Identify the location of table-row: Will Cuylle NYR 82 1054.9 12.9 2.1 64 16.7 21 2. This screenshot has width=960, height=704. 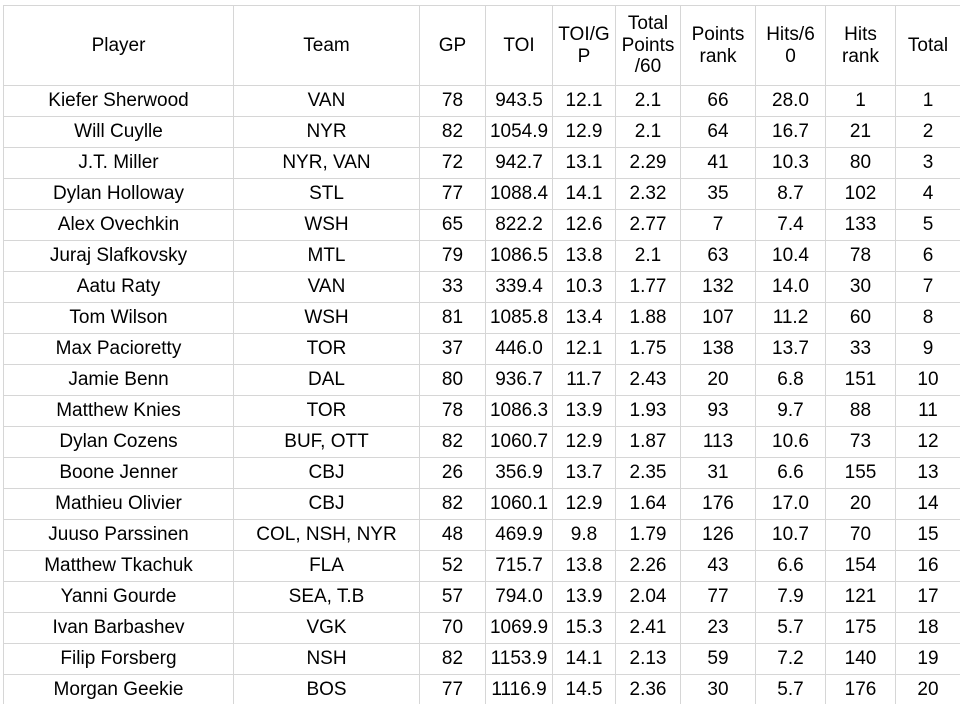
(481, 132).